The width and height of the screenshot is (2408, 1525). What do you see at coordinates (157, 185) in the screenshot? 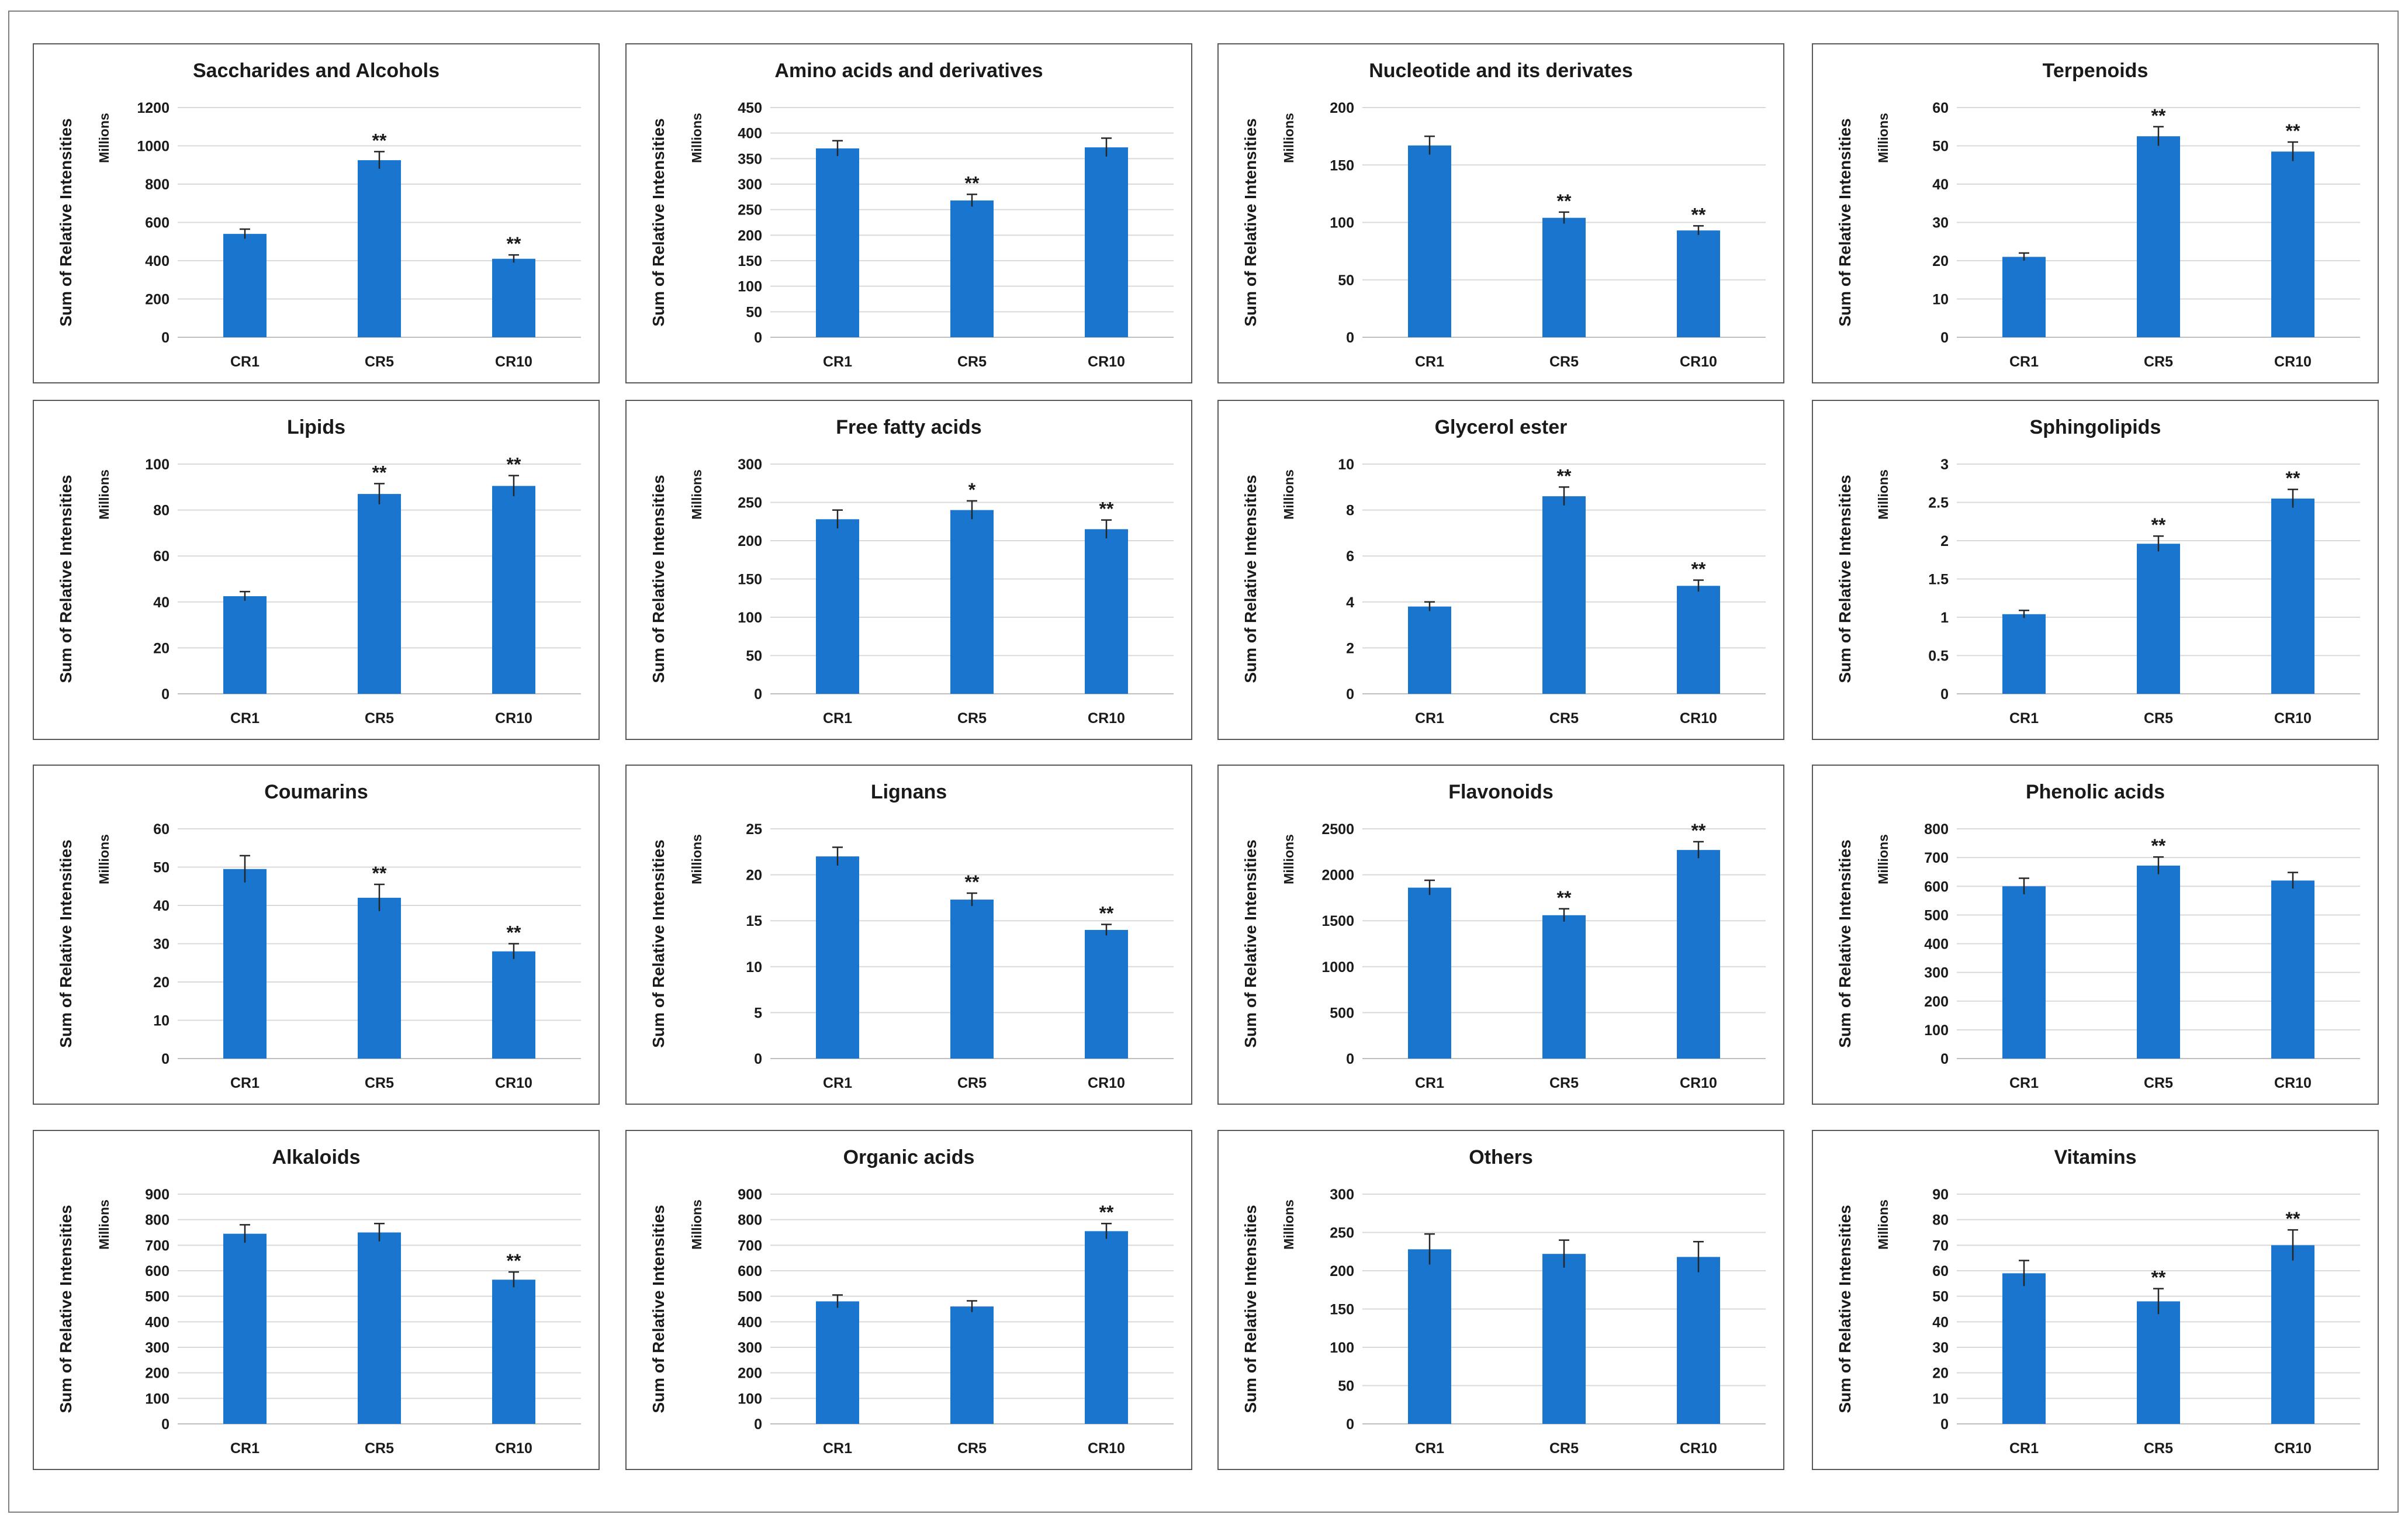
I see `y-tick-label: 800` at bounding box center [157, 185].